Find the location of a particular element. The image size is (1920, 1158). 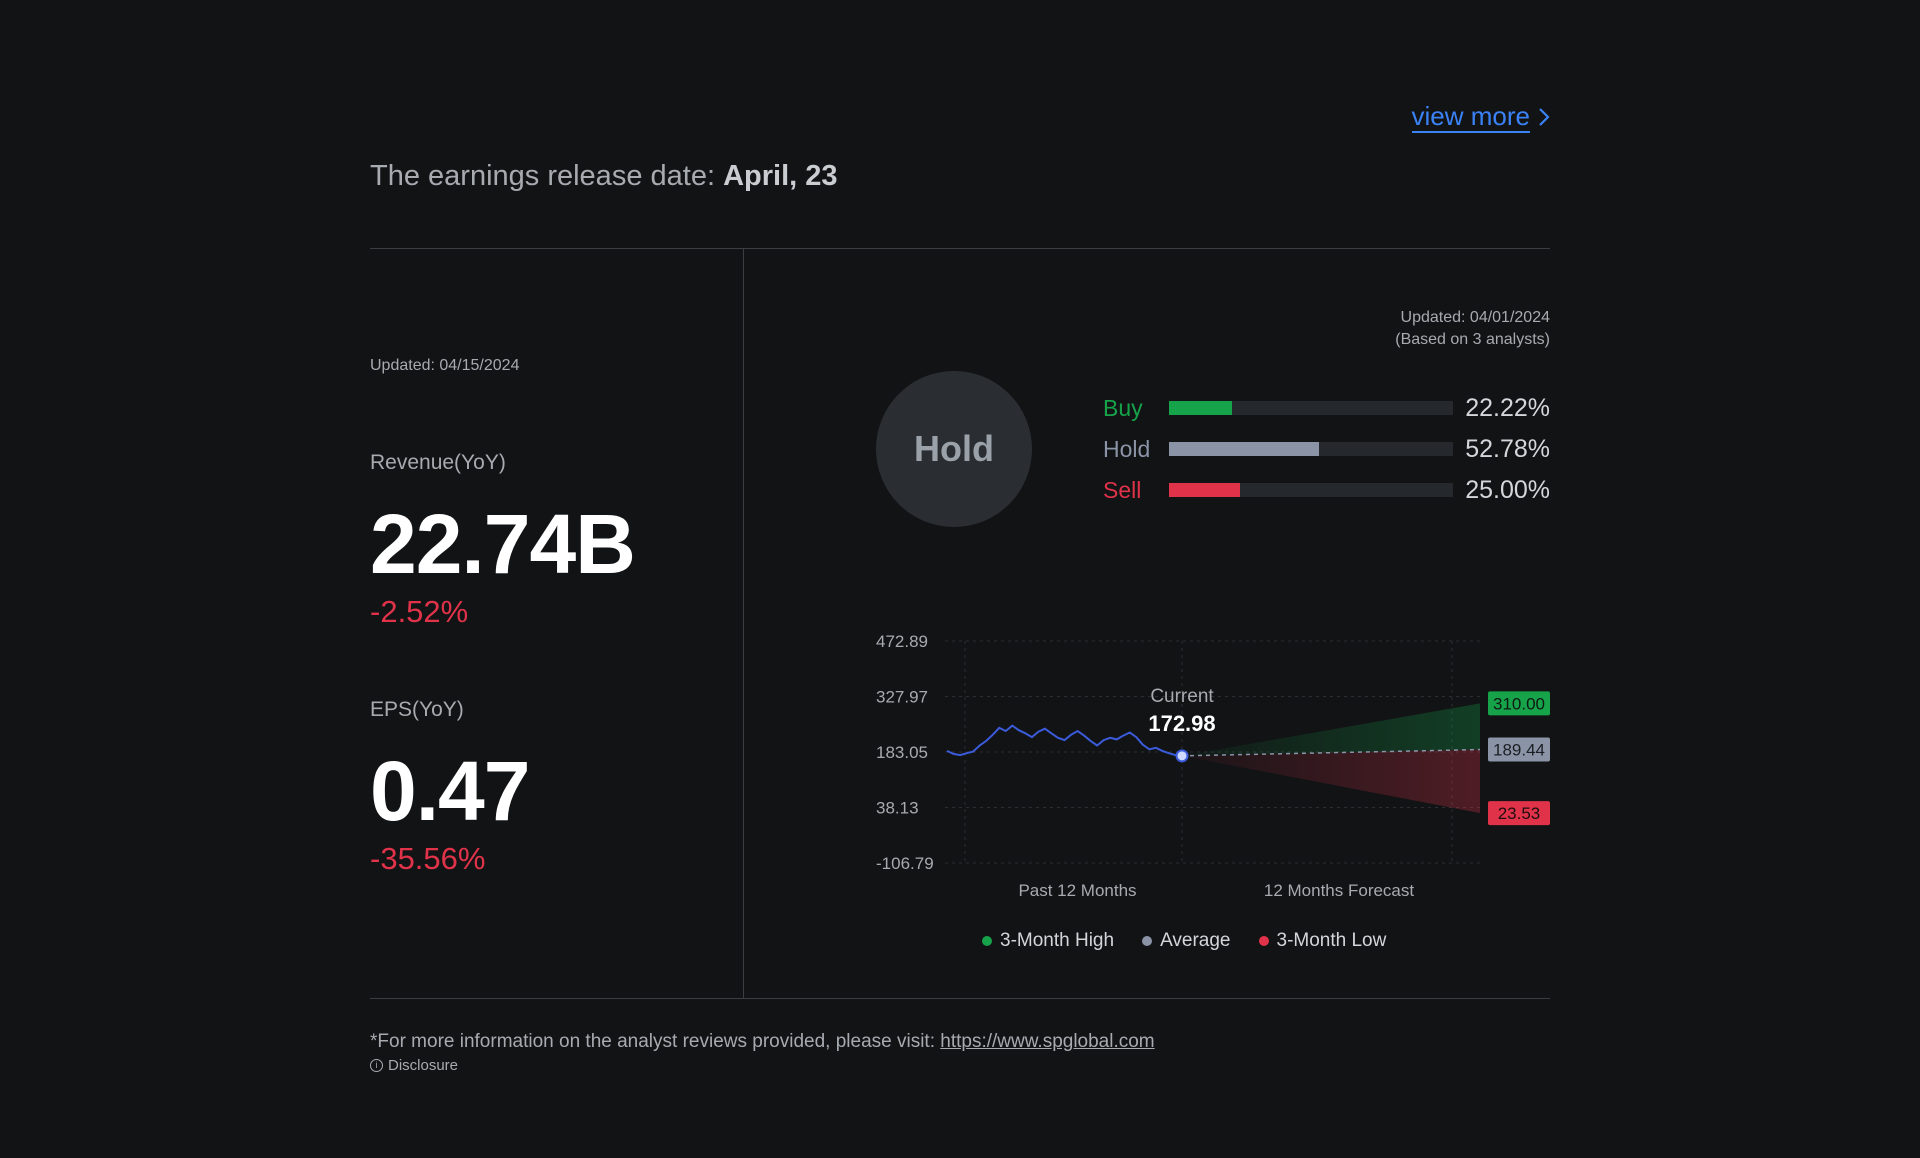

rating-percent: 22.22% is located at coordinates (1507, 407).